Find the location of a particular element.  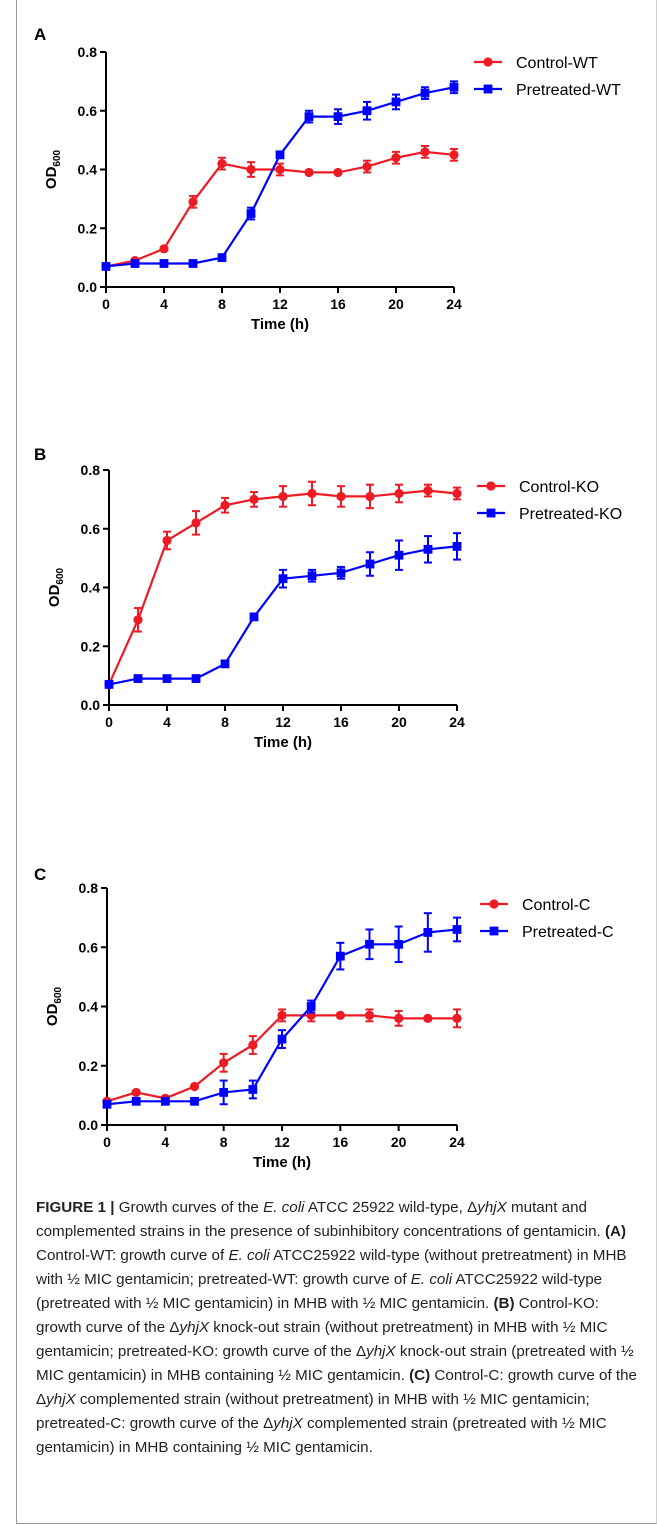

panel-c-x-tick-label: 0 is located at coordinates (107, 1142).